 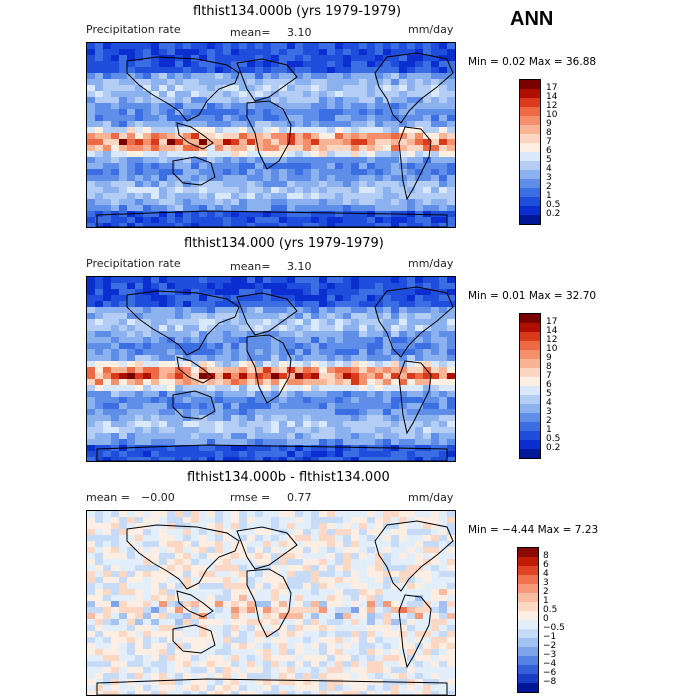 I want to click on colorbar-tick-label: 9, so click(x=549, y=358).